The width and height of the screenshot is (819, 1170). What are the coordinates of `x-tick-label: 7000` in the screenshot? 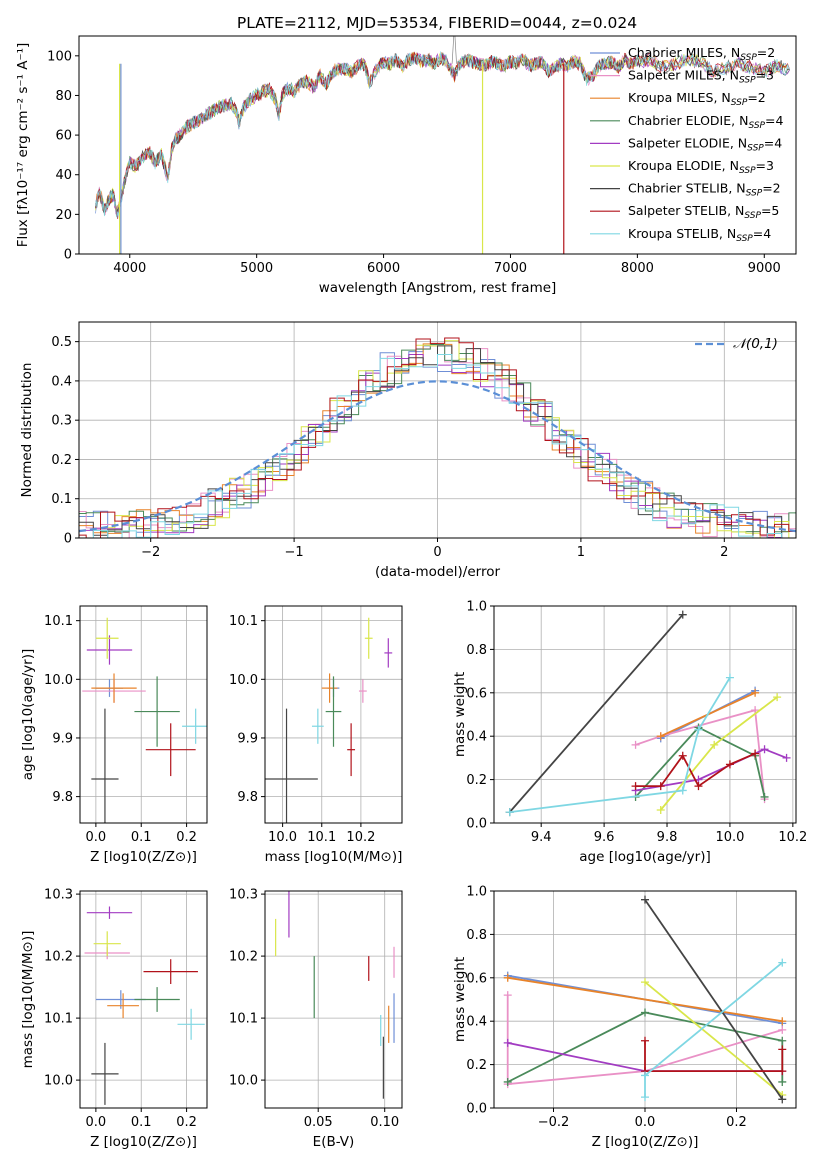 It's located at (510, 268).